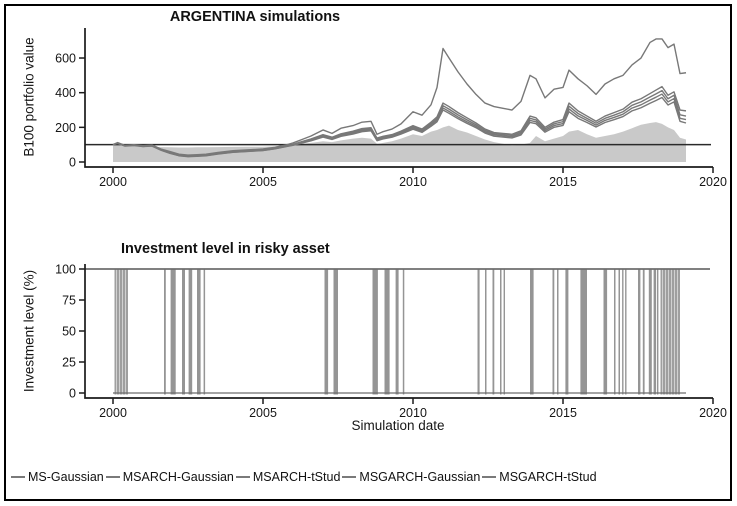  I want to click on legend-item-label: MSARCH-tStud, so click(296, 477).